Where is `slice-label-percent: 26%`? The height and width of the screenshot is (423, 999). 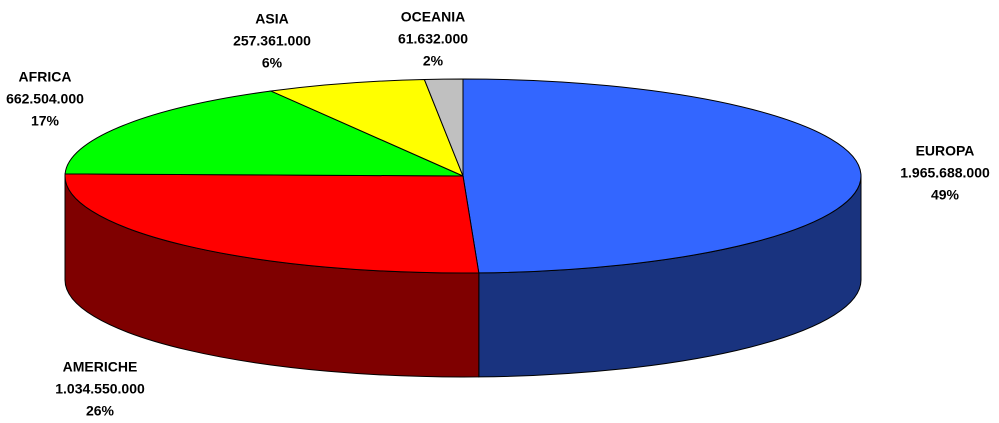 slice-label-percent: 26% is located at coordinates (100, 411).